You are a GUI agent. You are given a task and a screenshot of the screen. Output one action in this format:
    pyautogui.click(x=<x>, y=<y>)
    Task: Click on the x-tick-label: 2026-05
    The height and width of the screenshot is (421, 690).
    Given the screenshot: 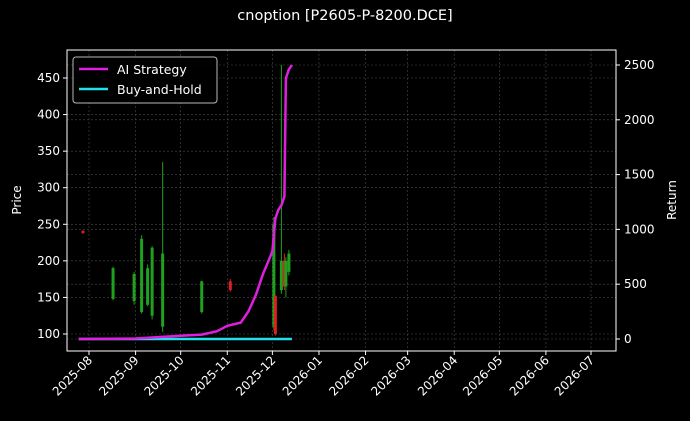 What is the action you would take?
    pyautogui.click(x=482, y=375)
    